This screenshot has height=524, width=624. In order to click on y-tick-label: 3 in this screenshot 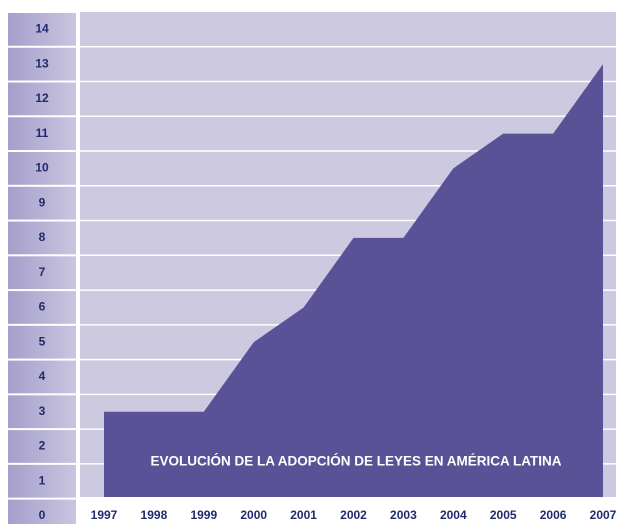, I will do `click(42, 411)`.